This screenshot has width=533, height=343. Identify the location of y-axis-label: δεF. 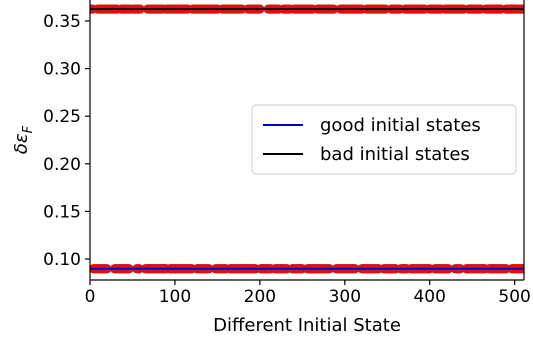
(23, 139).